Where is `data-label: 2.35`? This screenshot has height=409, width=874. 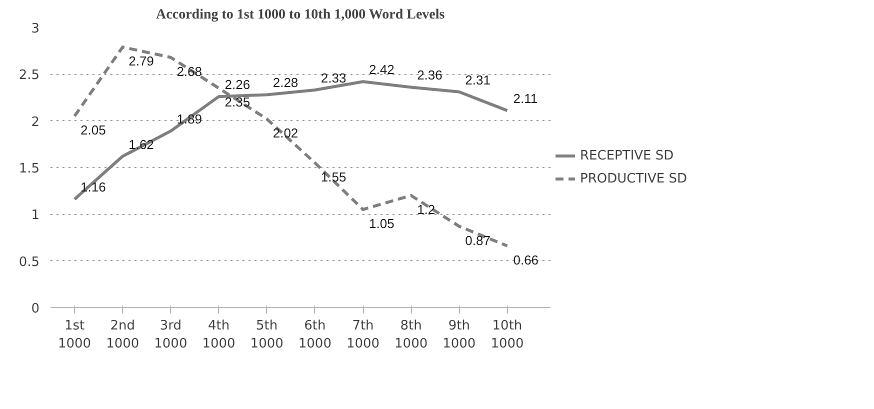
data-label: 2.35 is located at coordinates (237, 102).